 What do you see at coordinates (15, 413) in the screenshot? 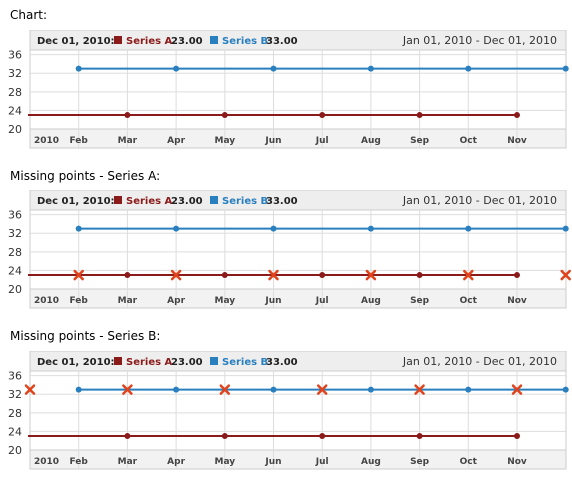
I see `y-tick-label: 28` at bounding box center [15, 413].